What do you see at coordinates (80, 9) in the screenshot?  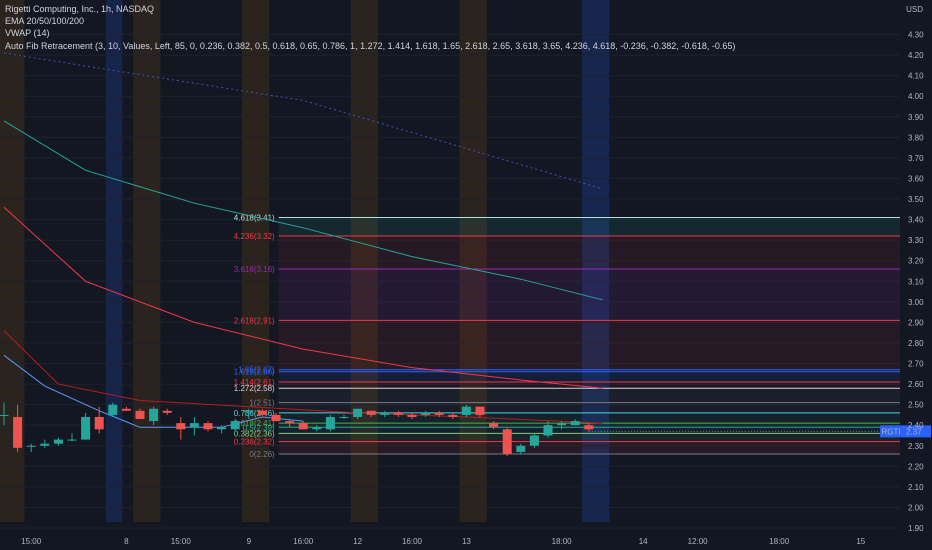 I see `symbol-title: Rigetti Computing, Inc., 1h, NASDAQ` at bounding box center [80, 9].